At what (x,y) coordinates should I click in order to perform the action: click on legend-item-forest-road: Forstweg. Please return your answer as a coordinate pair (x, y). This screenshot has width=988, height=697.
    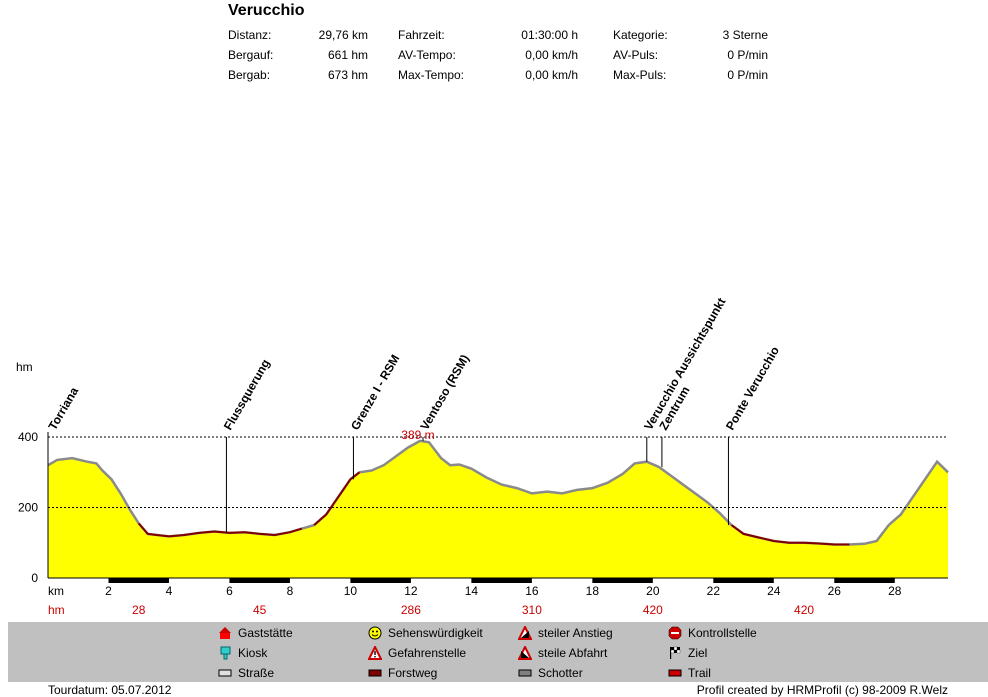
    Looking at the image, I should click on (402, 673).